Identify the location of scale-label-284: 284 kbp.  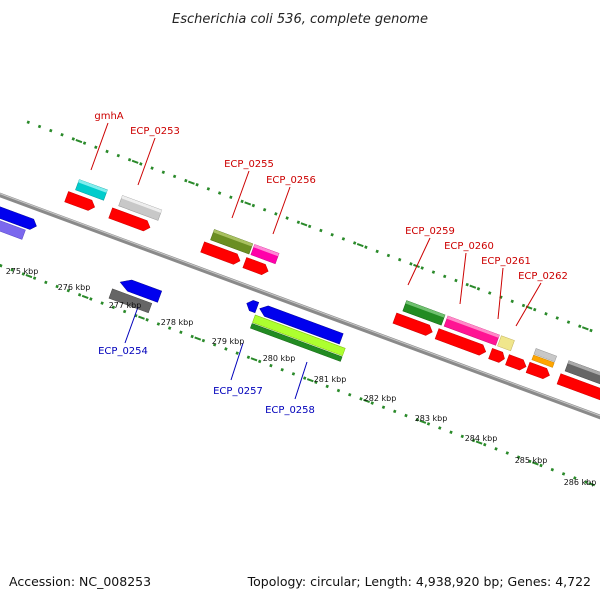
(481, 438).